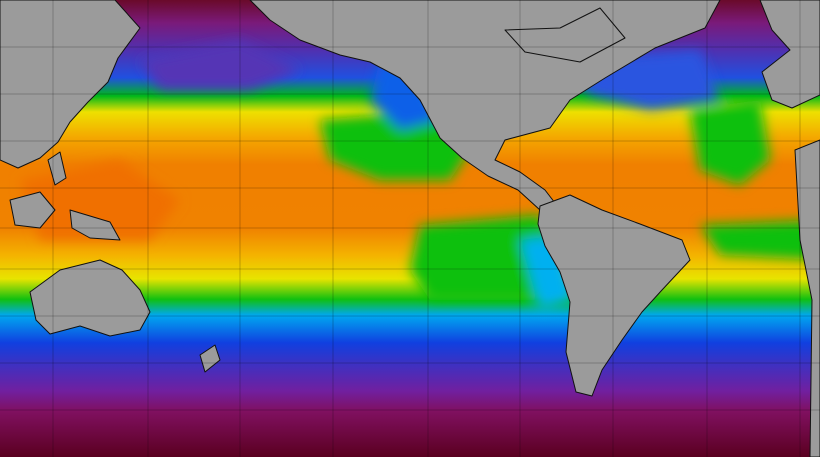 This screenshot has width=820, height=457. I want to click on southeast-pacific-green, so click(490, 257).